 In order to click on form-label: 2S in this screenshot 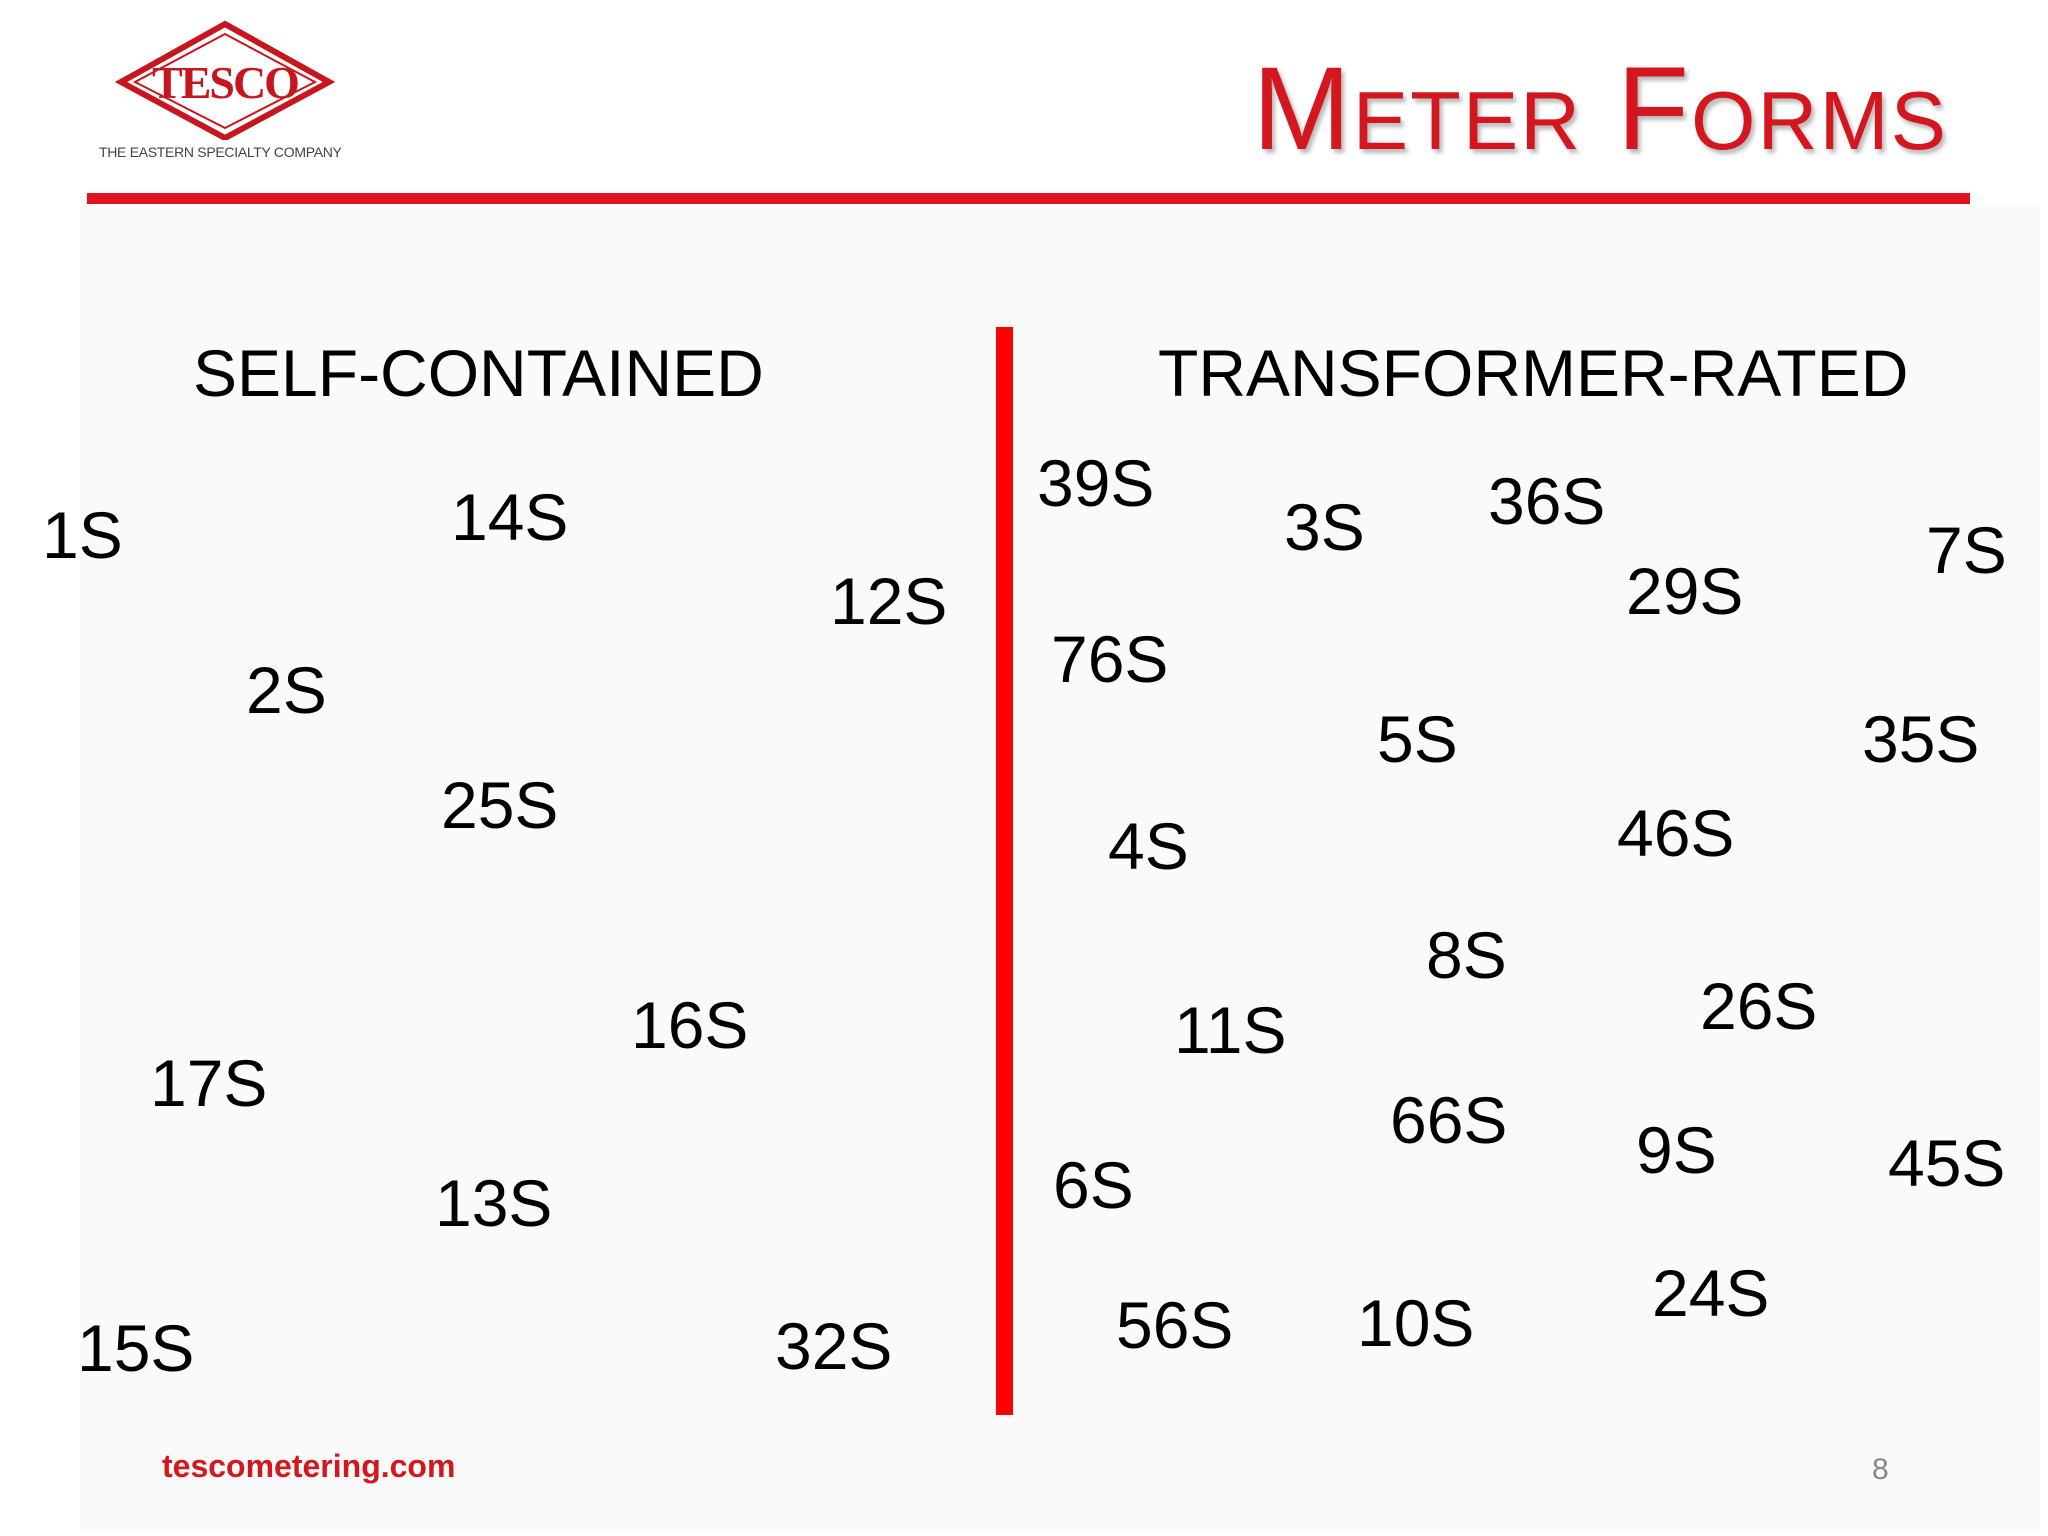, I will do `click(286, 690)`.